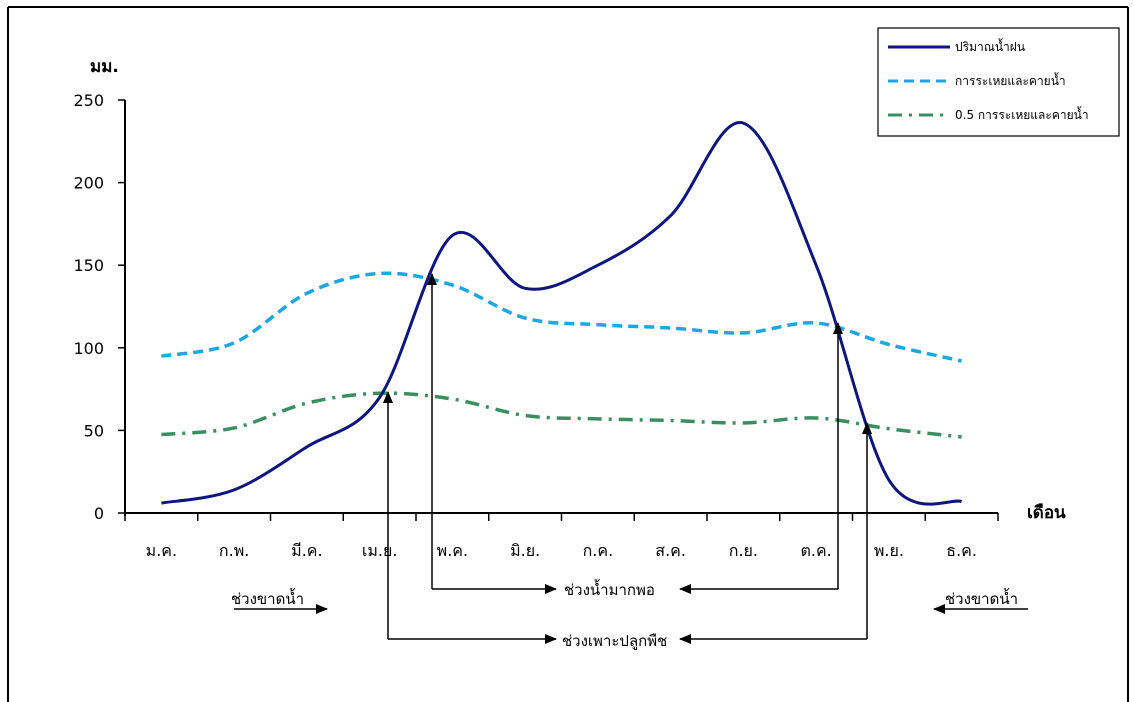  I want to click on x-tick-label: ก.ย., so click(743, 550).